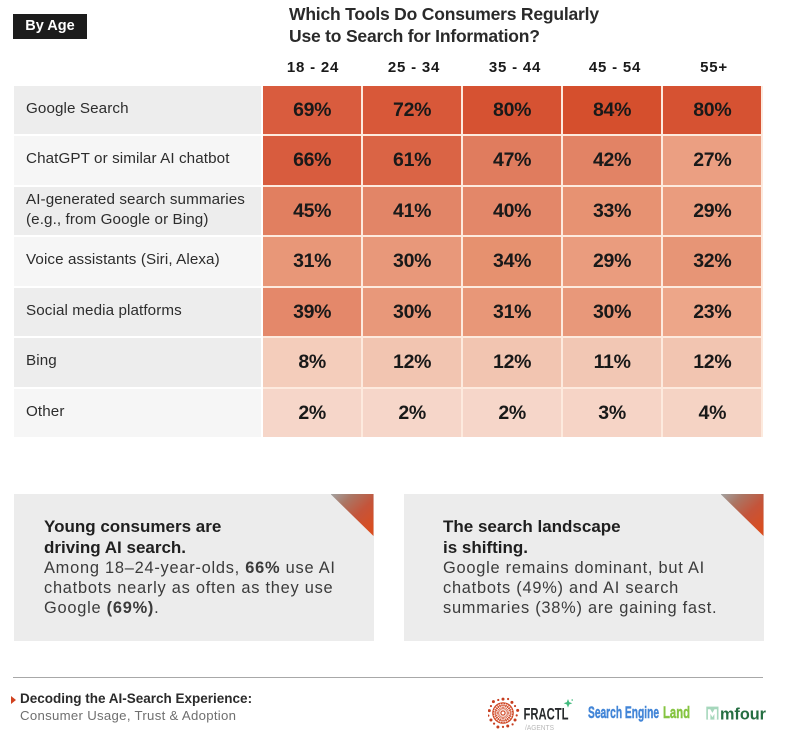 Image resolution: width=790 pixels, height=738 pixels. I want to click on svg-text: mfour, so click(743, 713).